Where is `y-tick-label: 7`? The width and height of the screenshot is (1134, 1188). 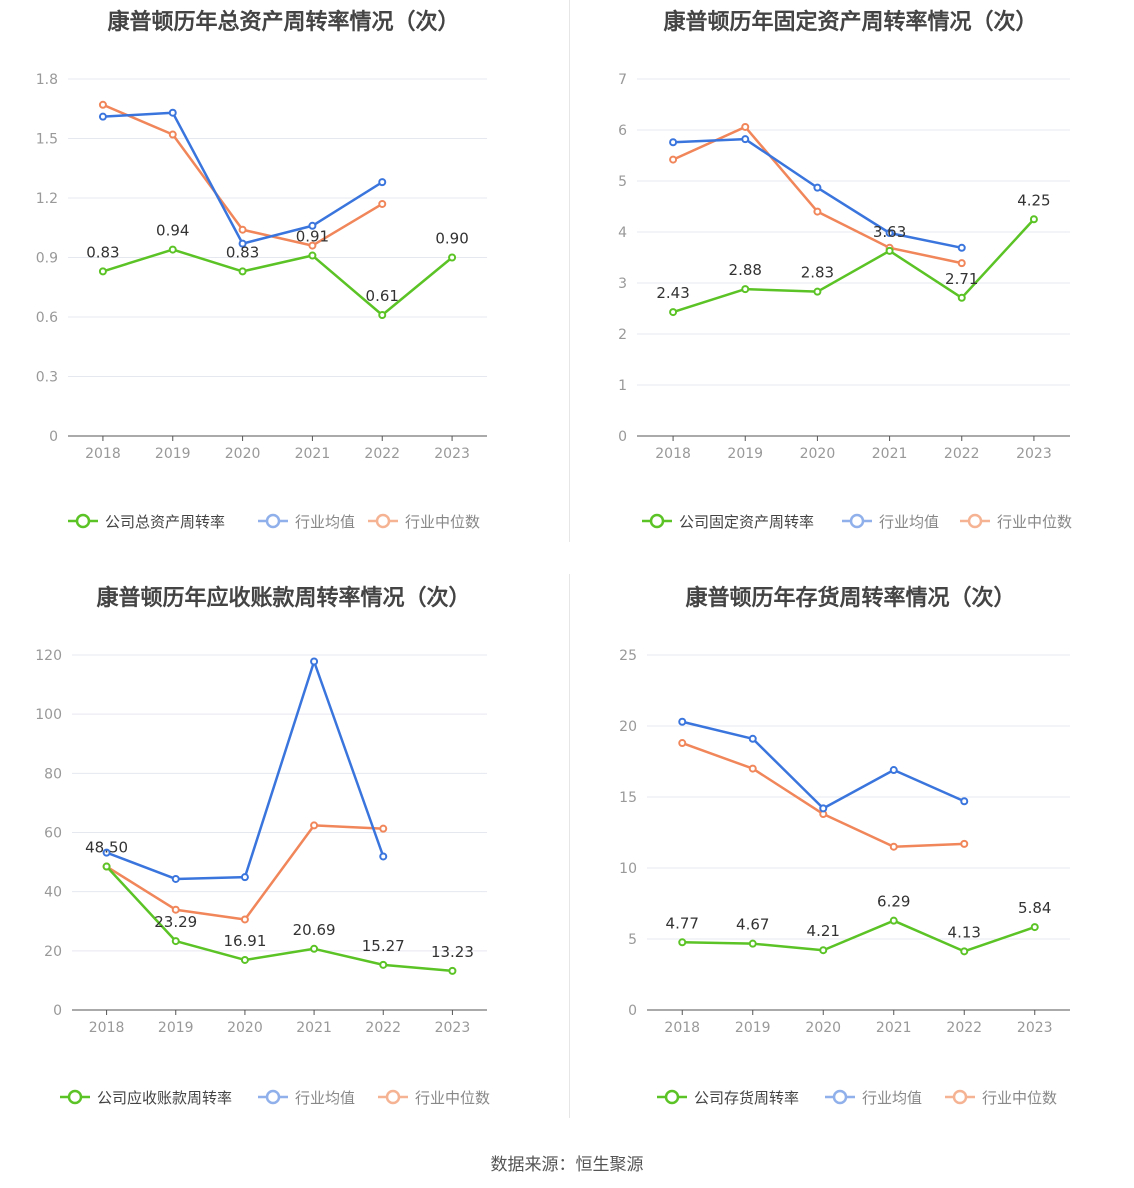
y-tick-label: 7 is located at coordinates (622, 80).